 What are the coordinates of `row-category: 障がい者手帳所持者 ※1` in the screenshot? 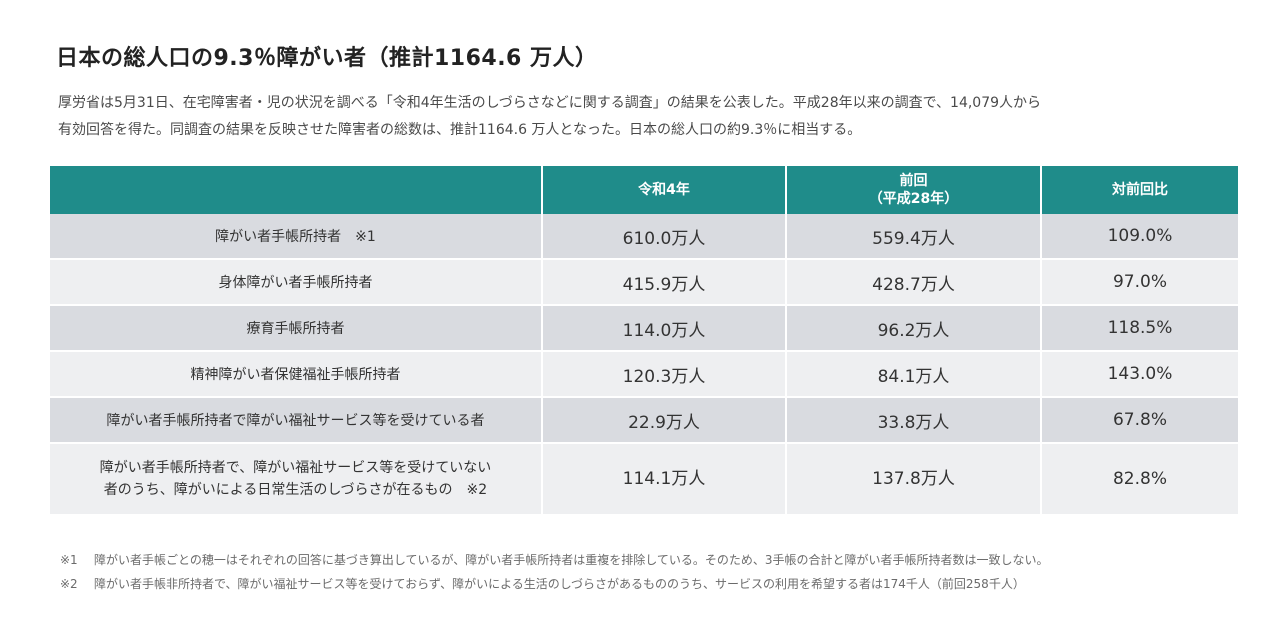 It's located at (296, 237).